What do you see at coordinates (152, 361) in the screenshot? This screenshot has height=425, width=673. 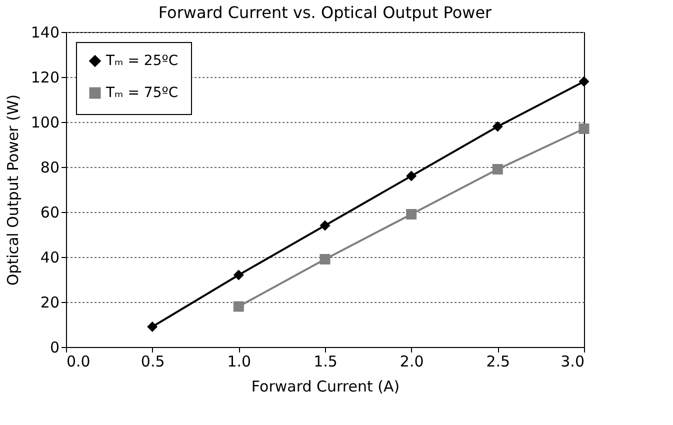 I see `x-tick-label: 0.5` at bounding box center [152, 361].